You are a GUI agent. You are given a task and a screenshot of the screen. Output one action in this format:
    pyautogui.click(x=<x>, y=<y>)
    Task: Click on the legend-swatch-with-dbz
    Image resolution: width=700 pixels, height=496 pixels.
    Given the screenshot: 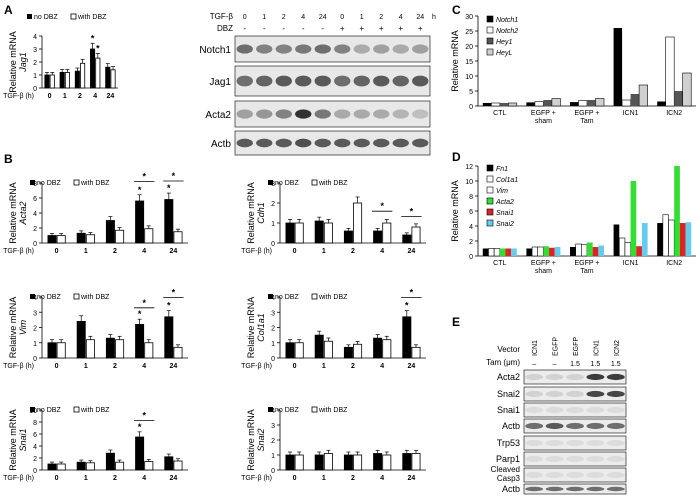 What is the action you would take?
    pyautogui.click(x=76, y=296)
    